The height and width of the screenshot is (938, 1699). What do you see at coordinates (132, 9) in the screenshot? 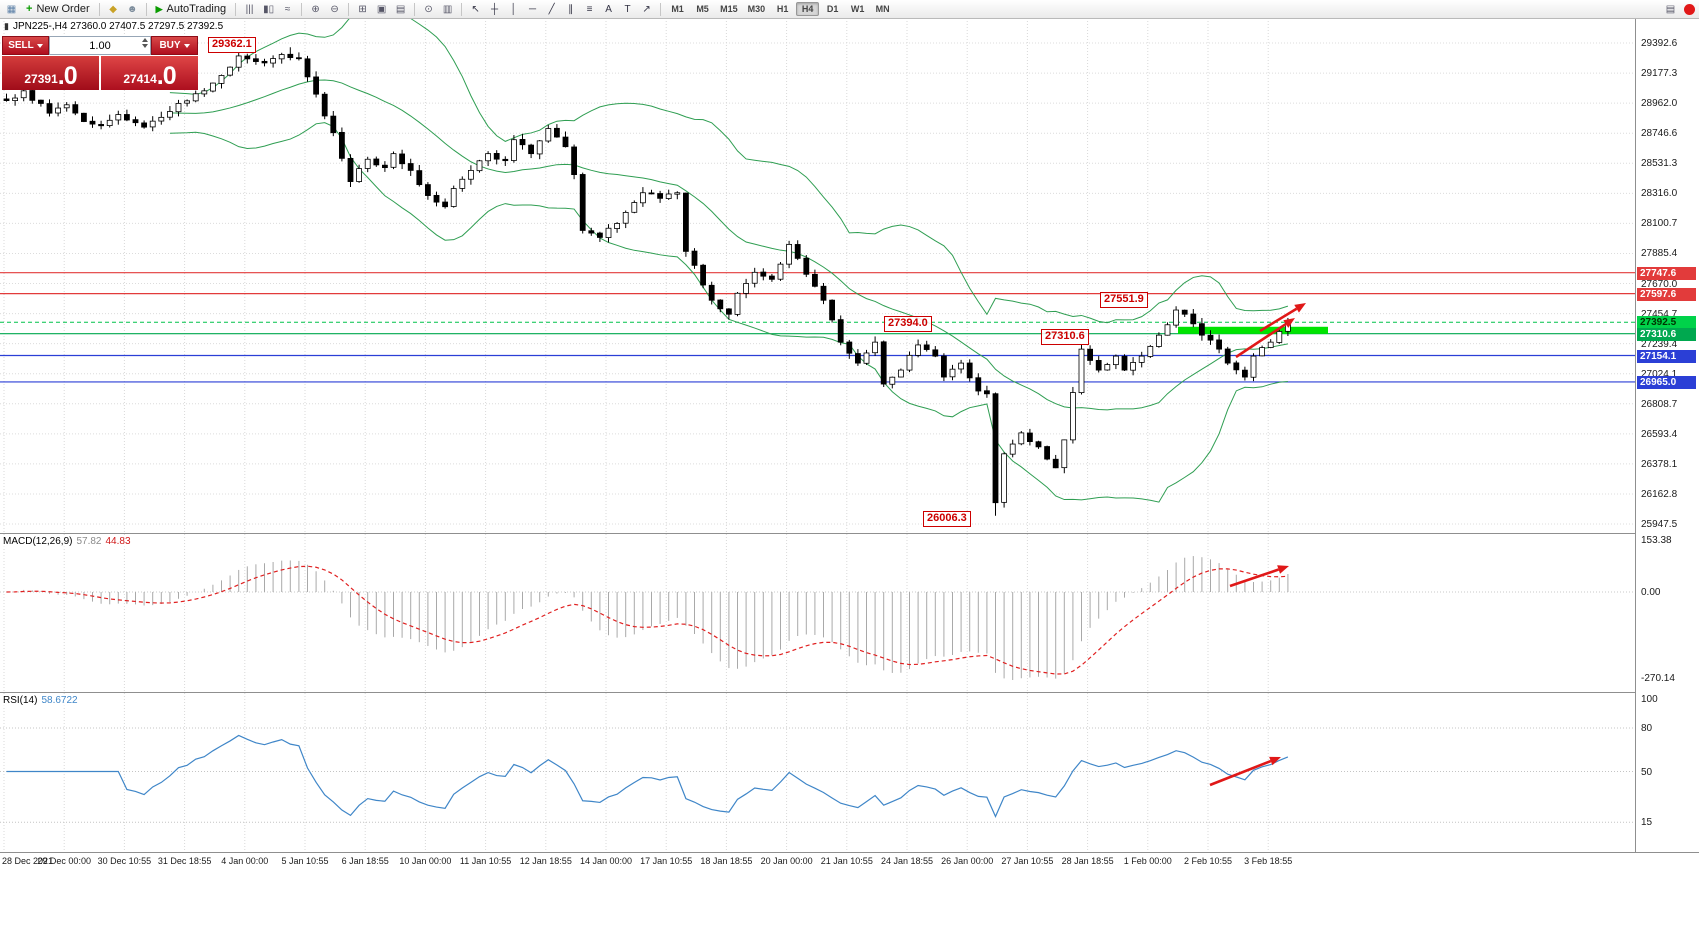
I see `profile-icon: ☻` at bounding box center [132, 9].